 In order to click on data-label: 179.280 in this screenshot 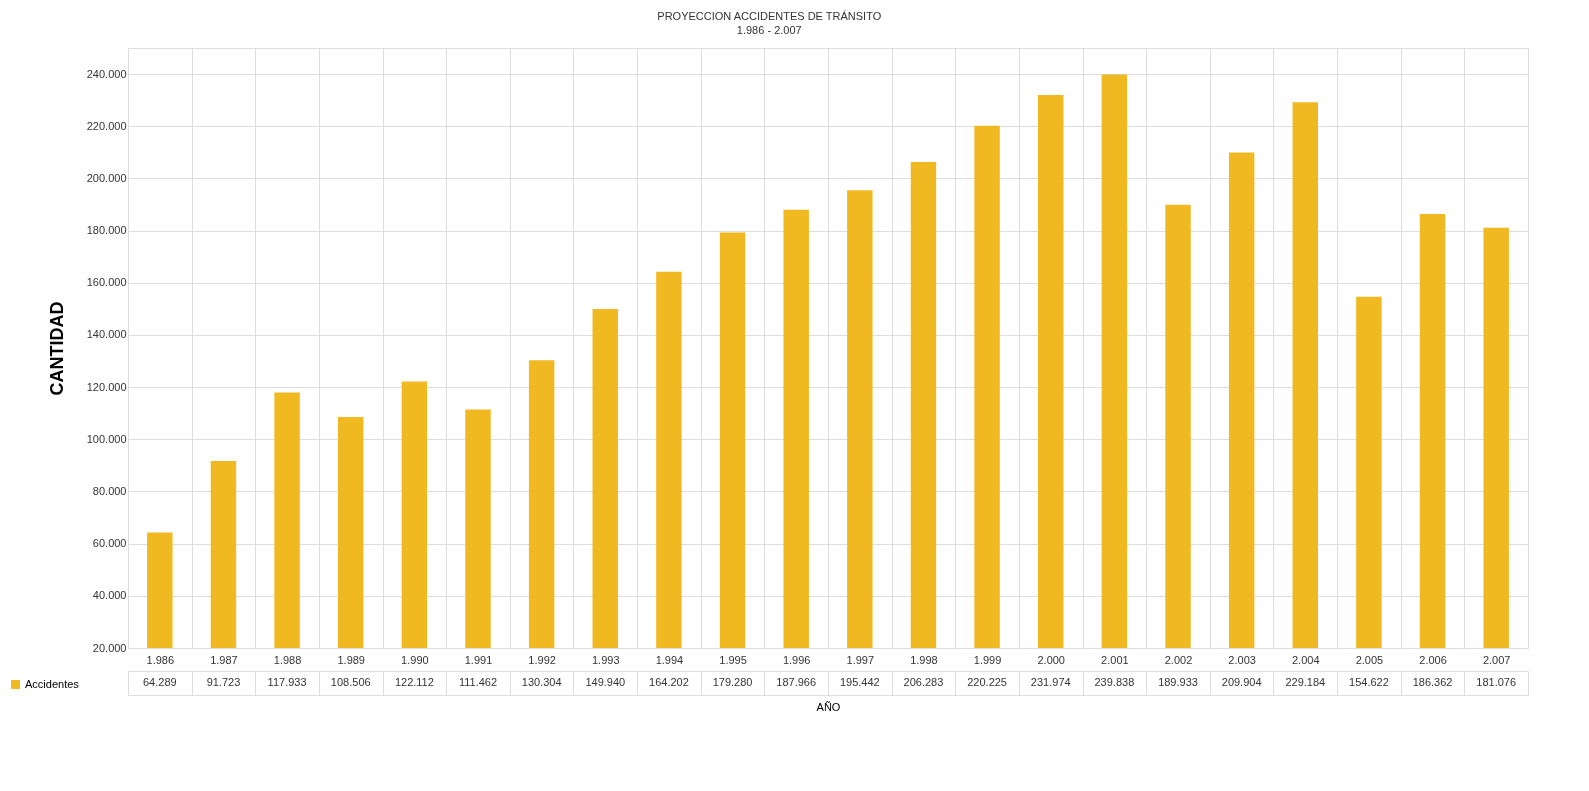, I will do `click(732, 682)`.